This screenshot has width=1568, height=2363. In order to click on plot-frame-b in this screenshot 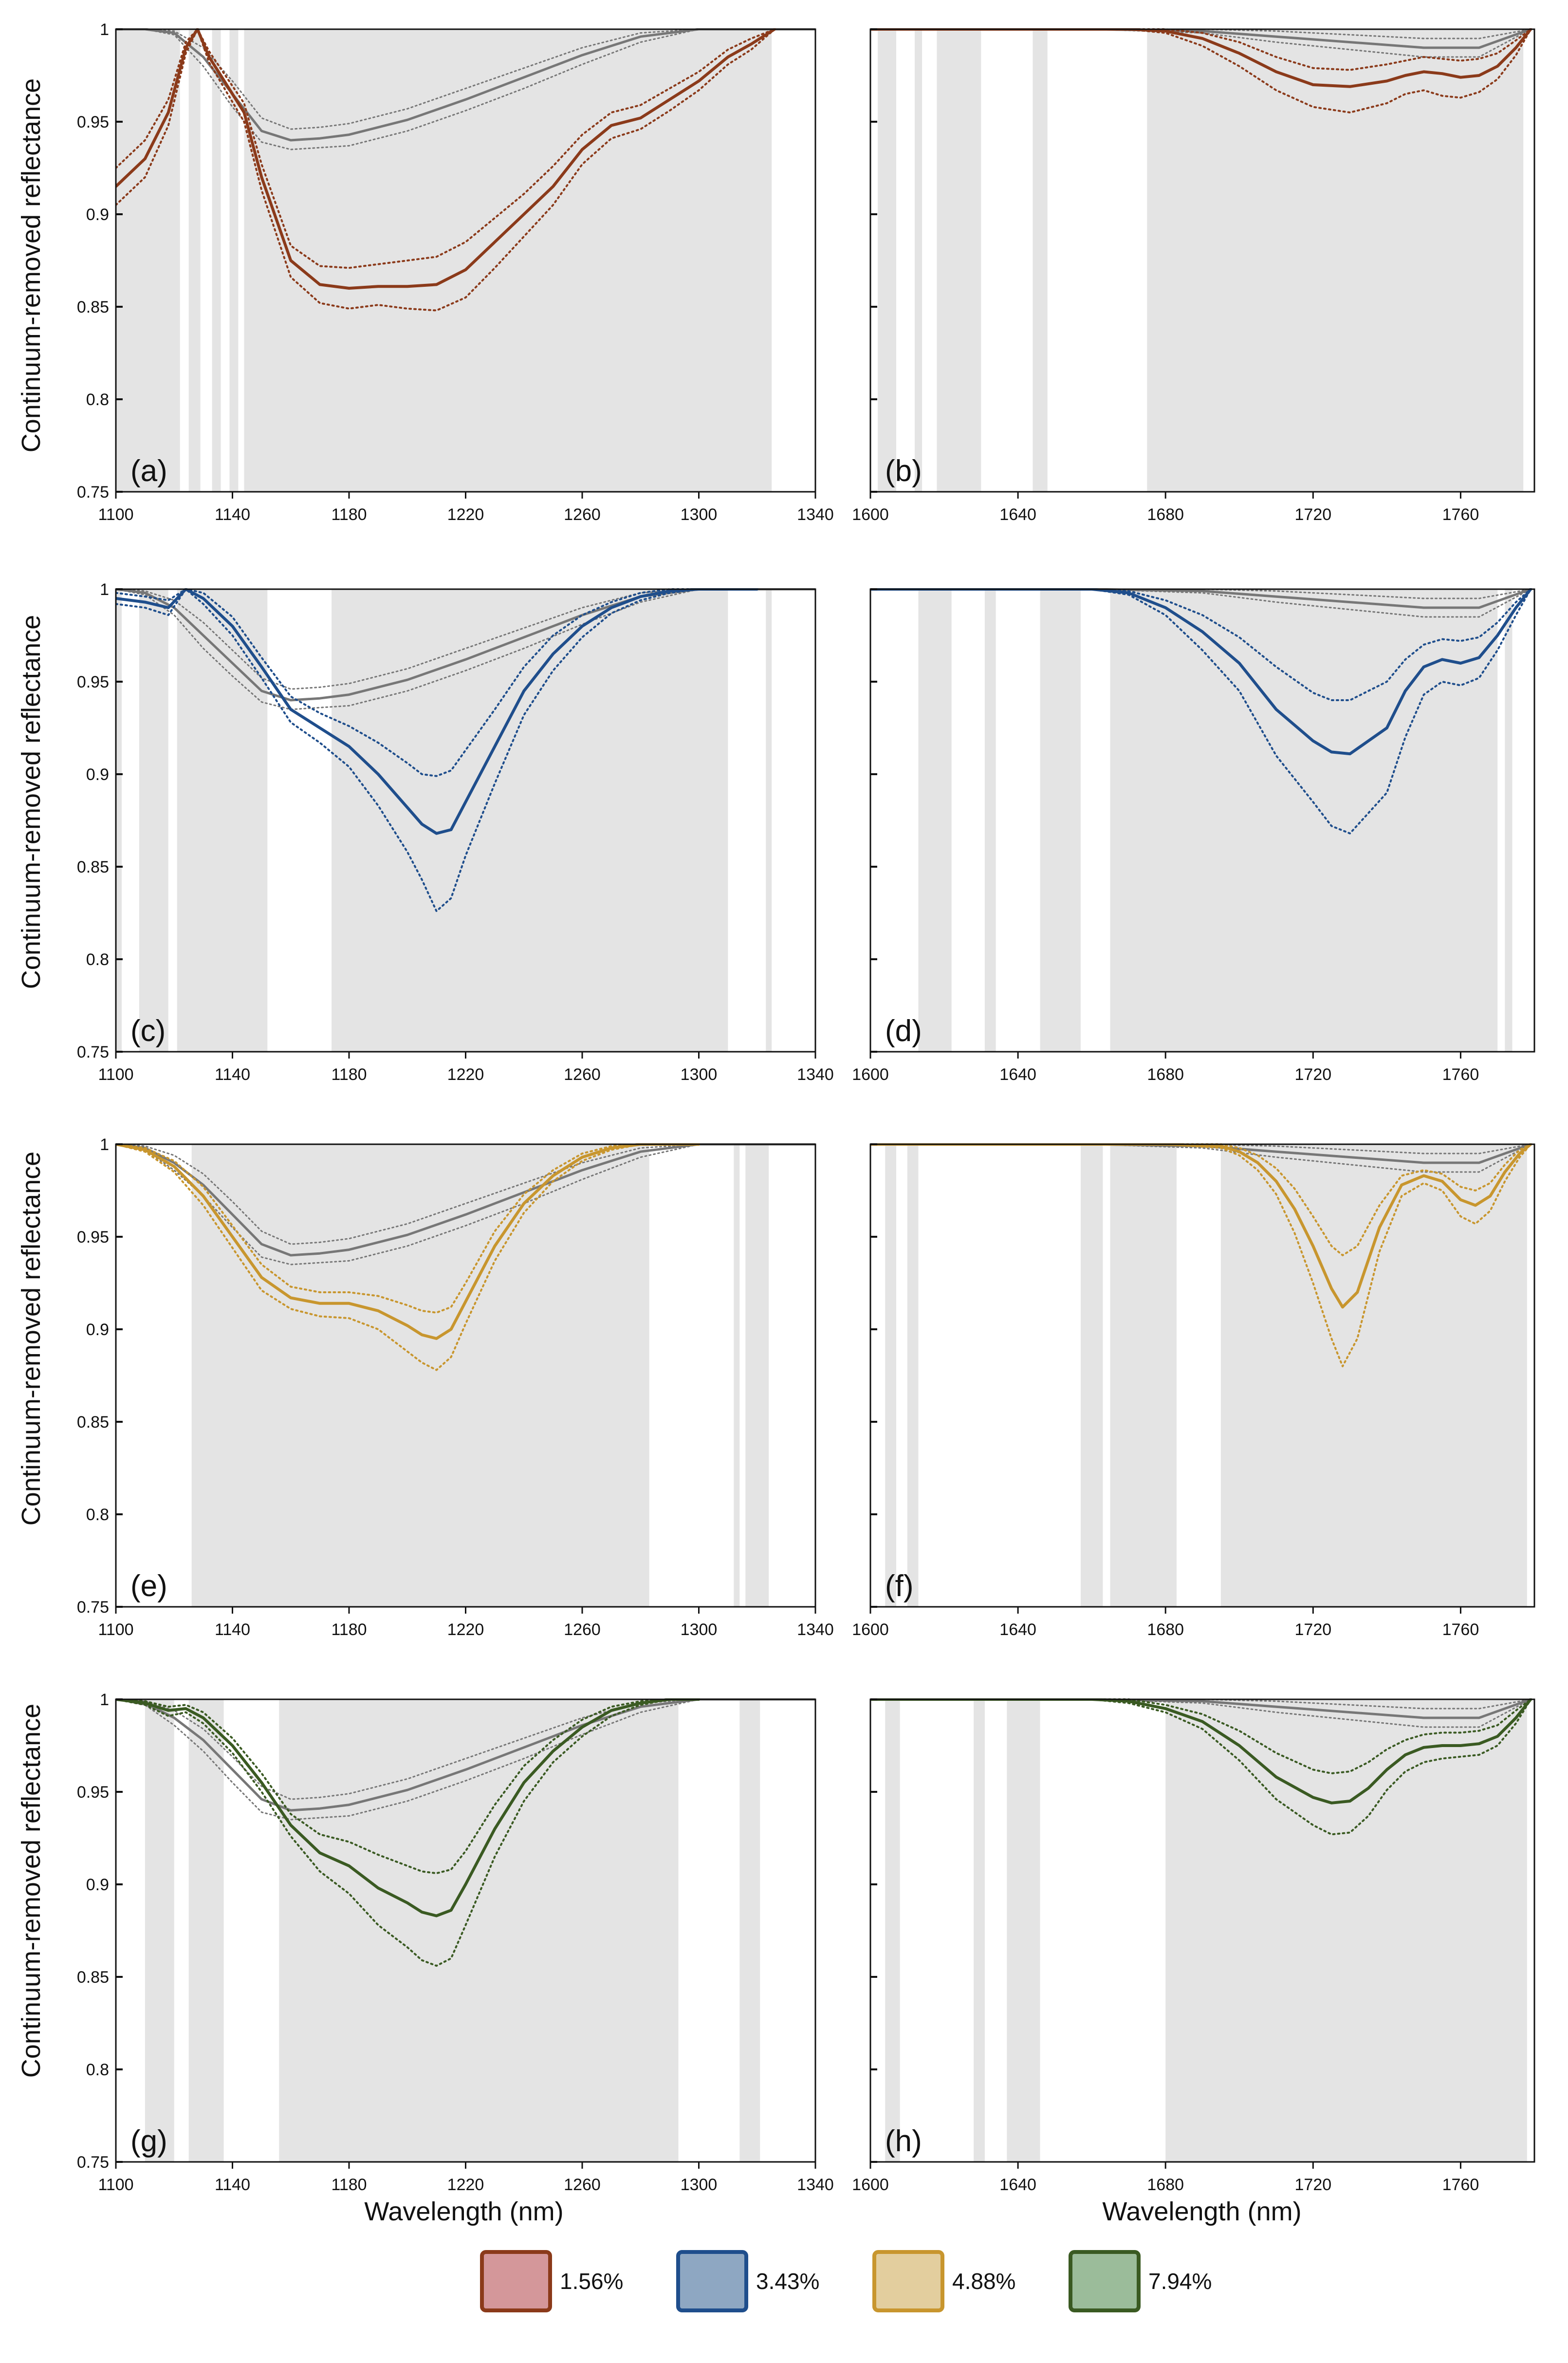, I will do `click(1202, 260)`.